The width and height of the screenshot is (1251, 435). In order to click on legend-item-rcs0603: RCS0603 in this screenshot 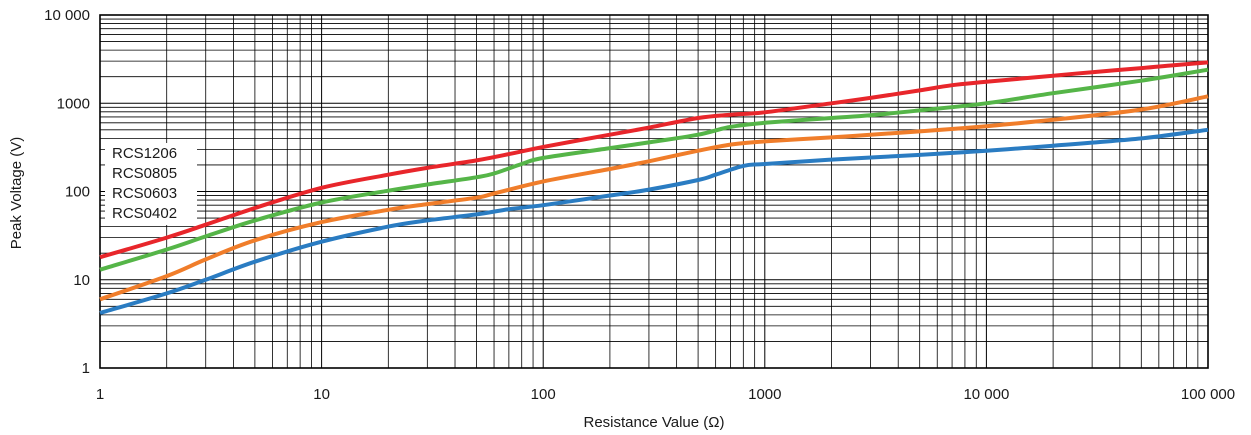, I will do `click(144, 193)`.